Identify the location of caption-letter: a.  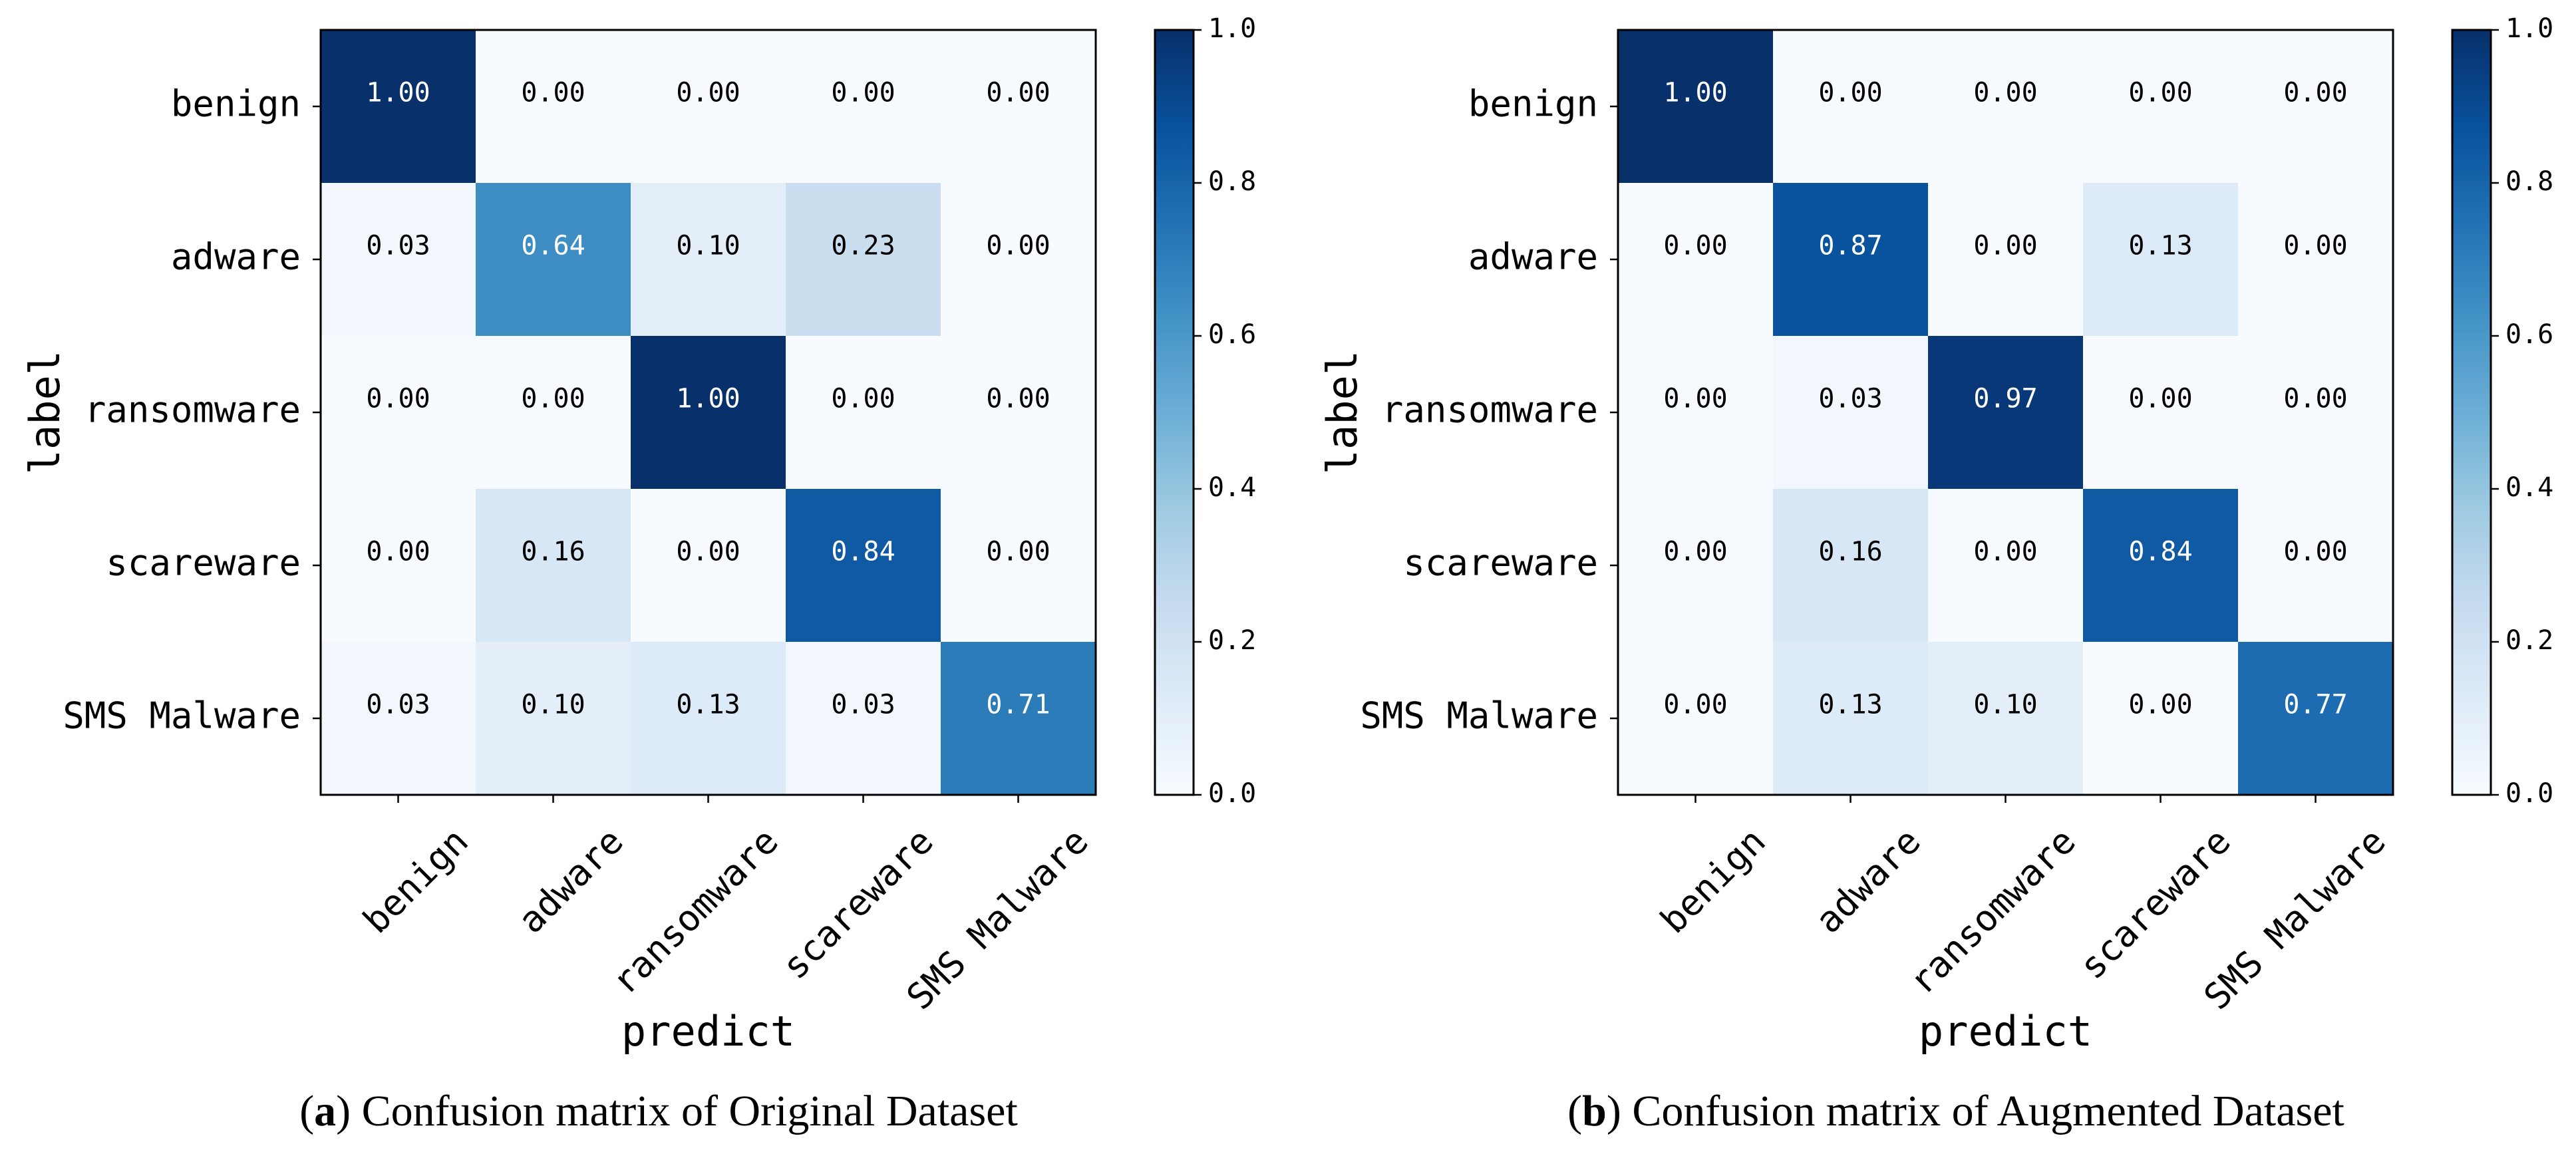
(325, 1111).